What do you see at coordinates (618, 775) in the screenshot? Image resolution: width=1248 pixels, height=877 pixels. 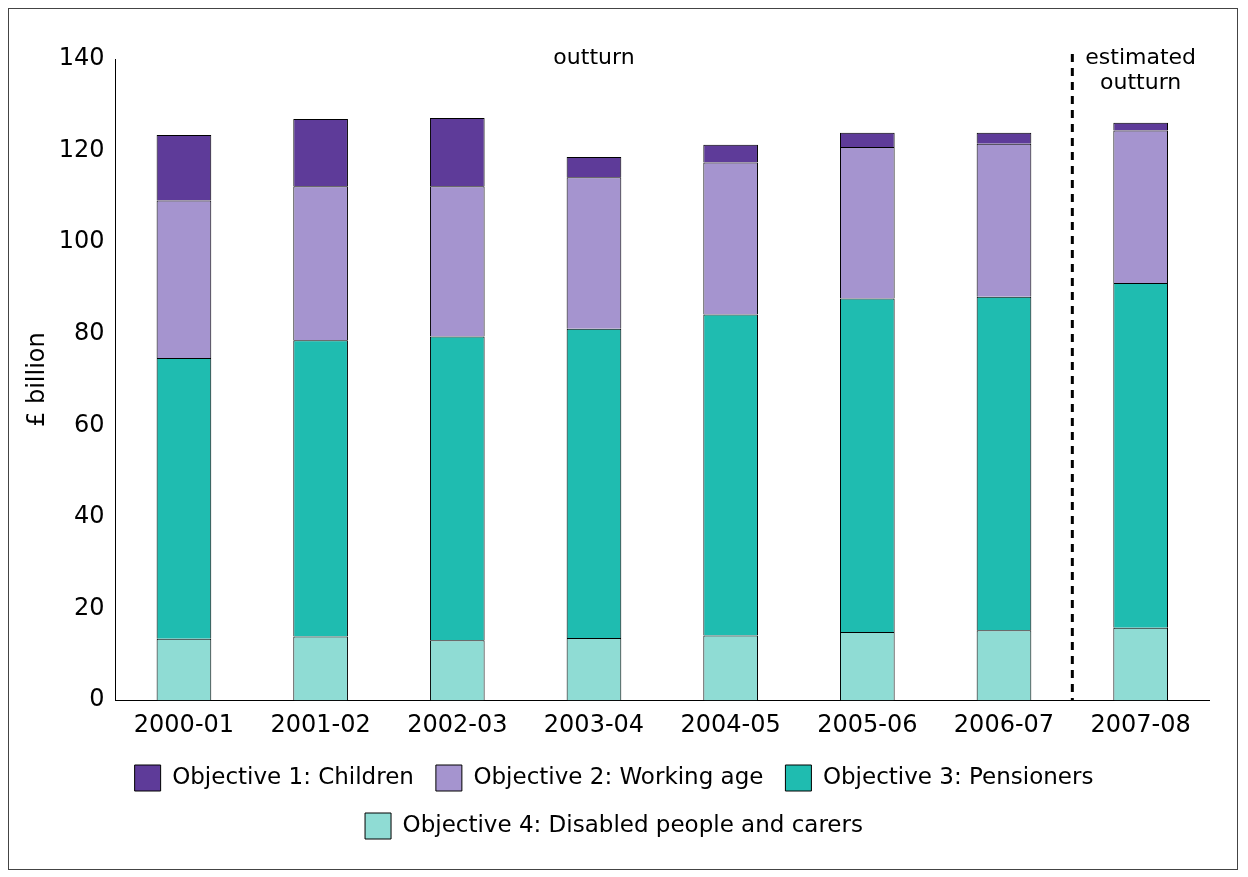 I see `legend-label: Objective 2: Working age` at bounding box center [618, 775].